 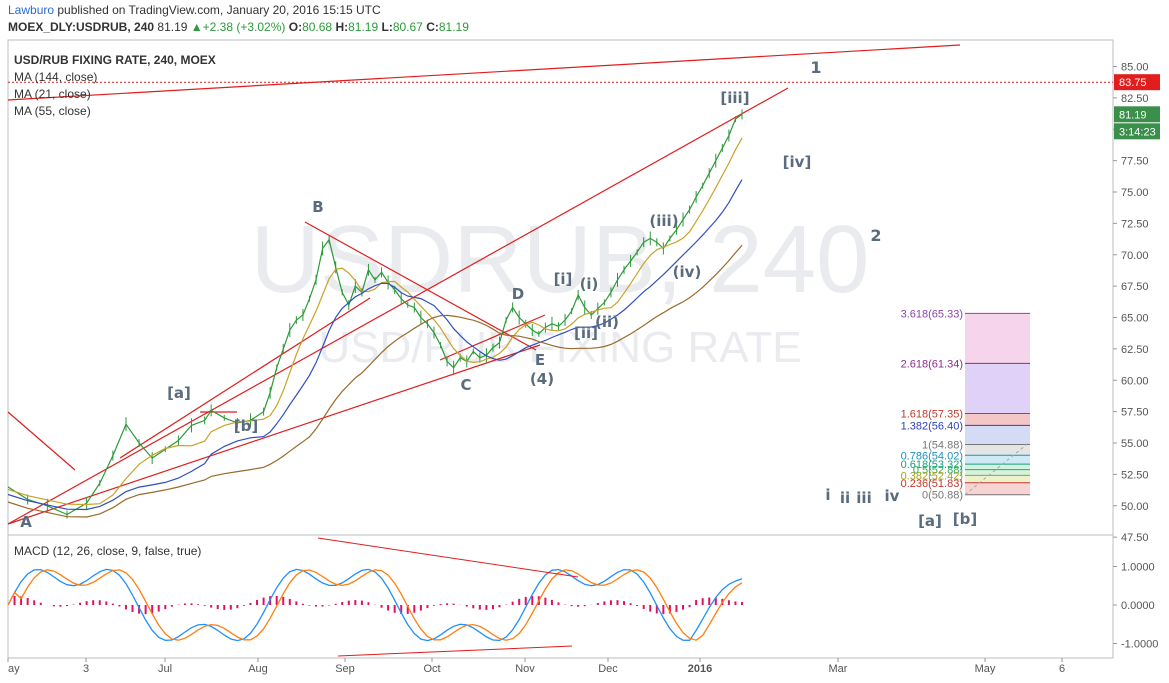 What do you see at coordinates (1135, 350) in the screenshot?
I see `y-tick-label: 62.50` at bounding box center [1135, 350].